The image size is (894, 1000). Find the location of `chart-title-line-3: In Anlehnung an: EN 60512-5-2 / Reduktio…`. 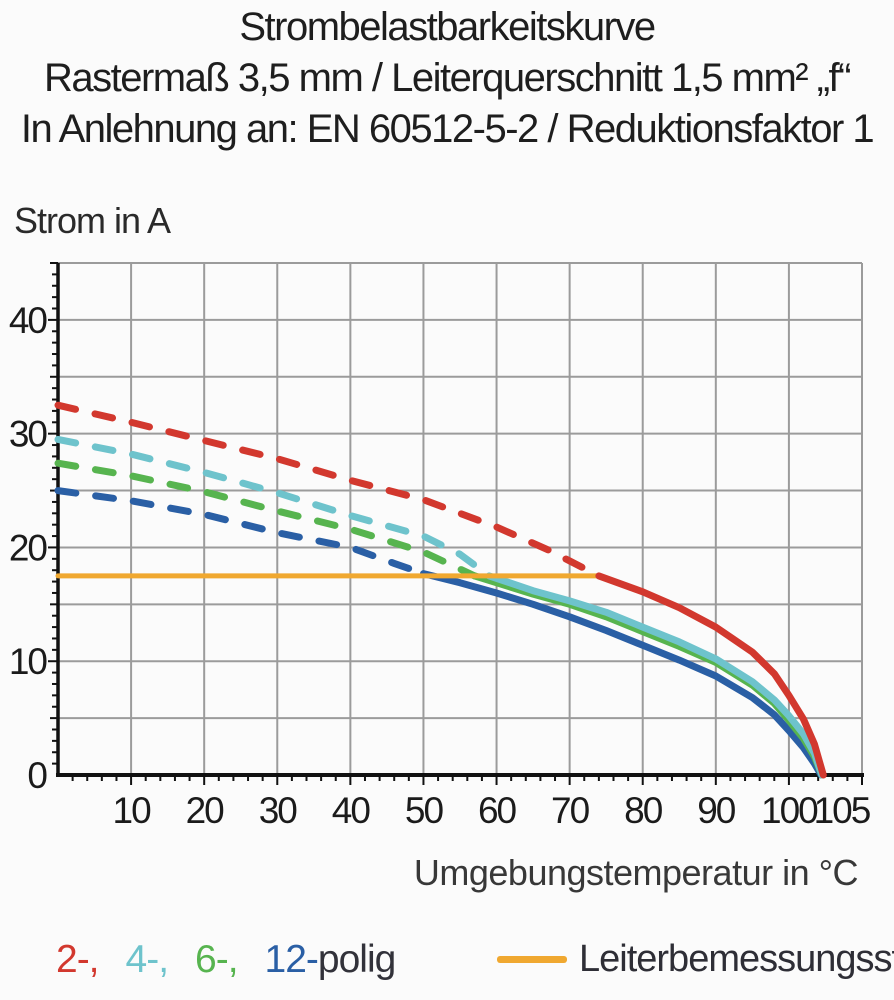

chart-title-line-3: In Anlehnung an: EN 60512-5-2 / Reduktio… is located at coordinates (447, 129).